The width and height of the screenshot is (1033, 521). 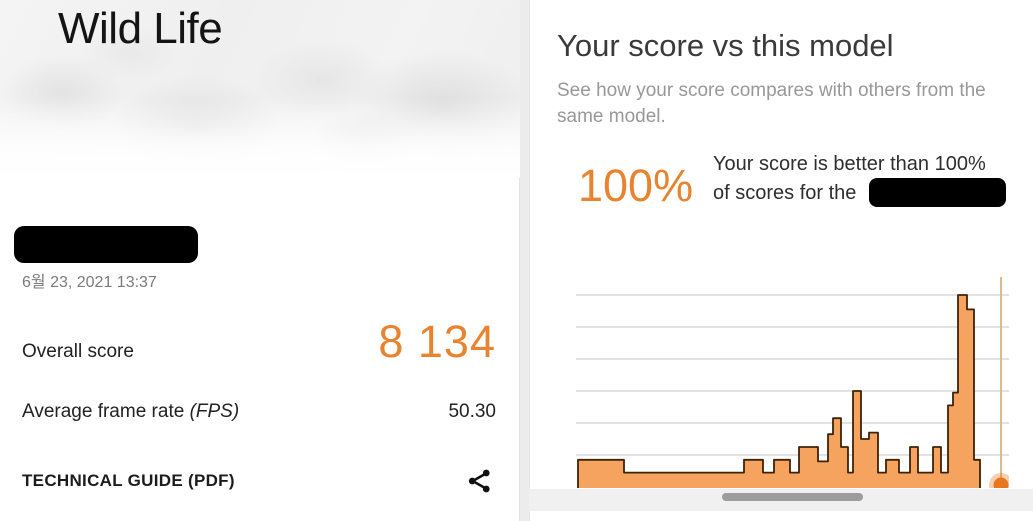 What do you see at coordinates (259, 481) in the screenshot?
I see `technical-guide-row: TECHNICAL GUIDE (PDF)` at bounding box center [259, 481].